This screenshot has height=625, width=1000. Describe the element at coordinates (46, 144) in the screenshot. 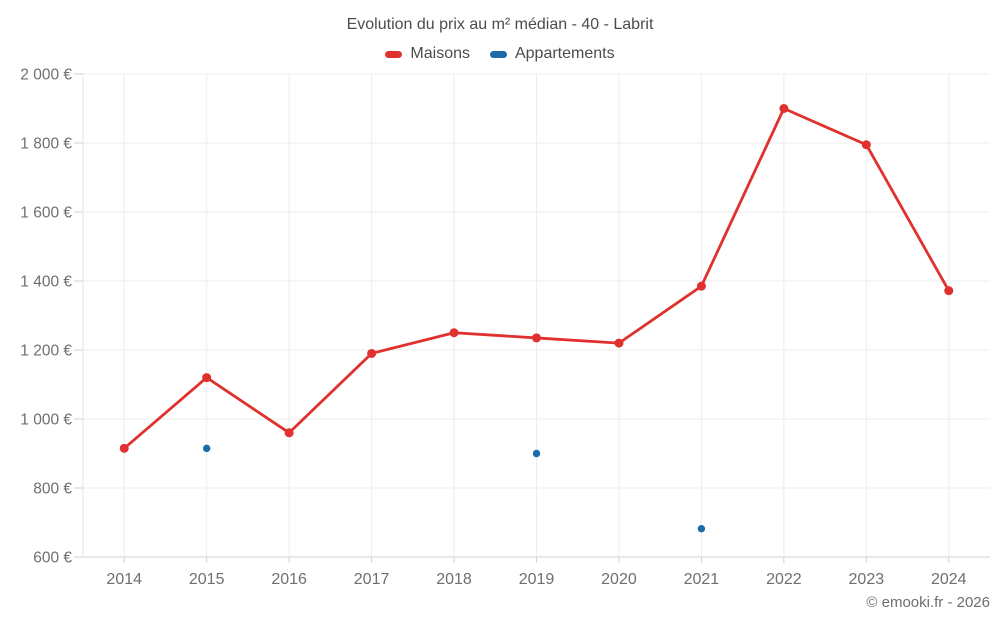

I see `y-tick-label: 1 800 €` at that location.